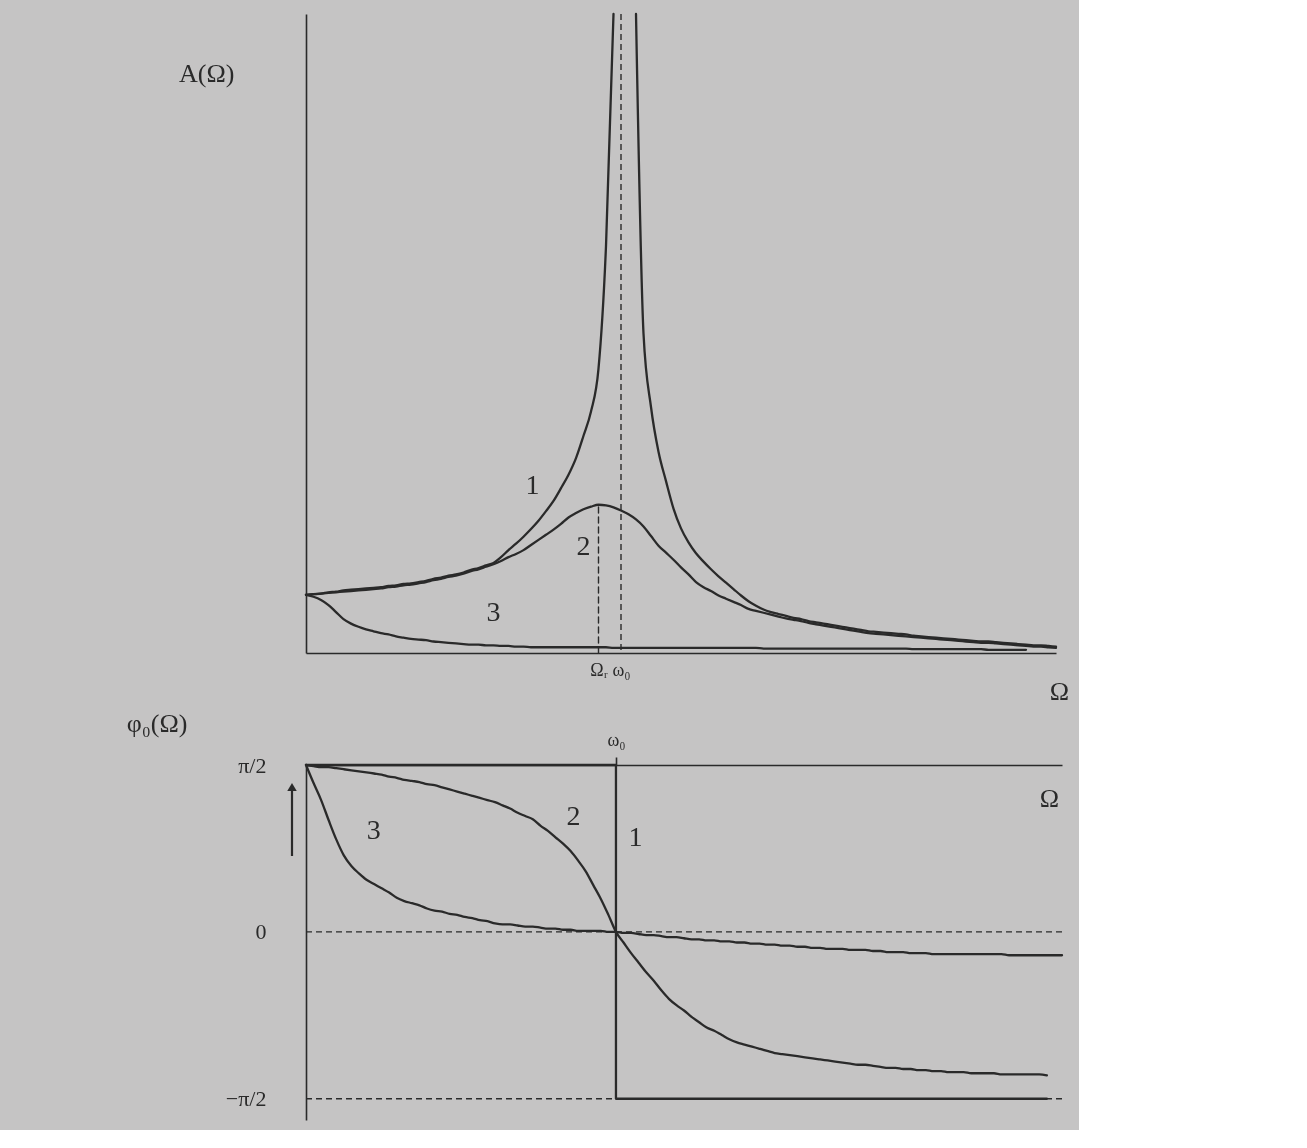  I want to click on y-tick-label: −π/2, so click(246, 1099).